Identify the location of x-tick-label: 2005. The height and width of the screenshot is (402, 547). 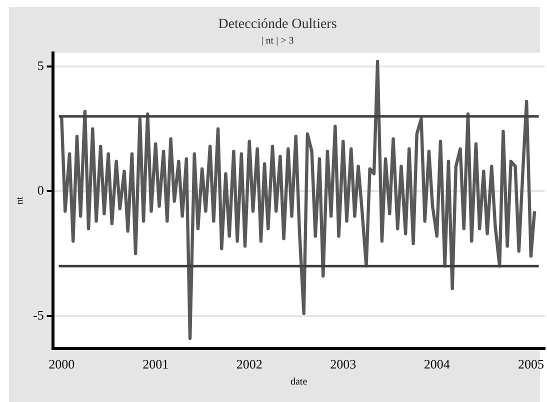
(531, 364).